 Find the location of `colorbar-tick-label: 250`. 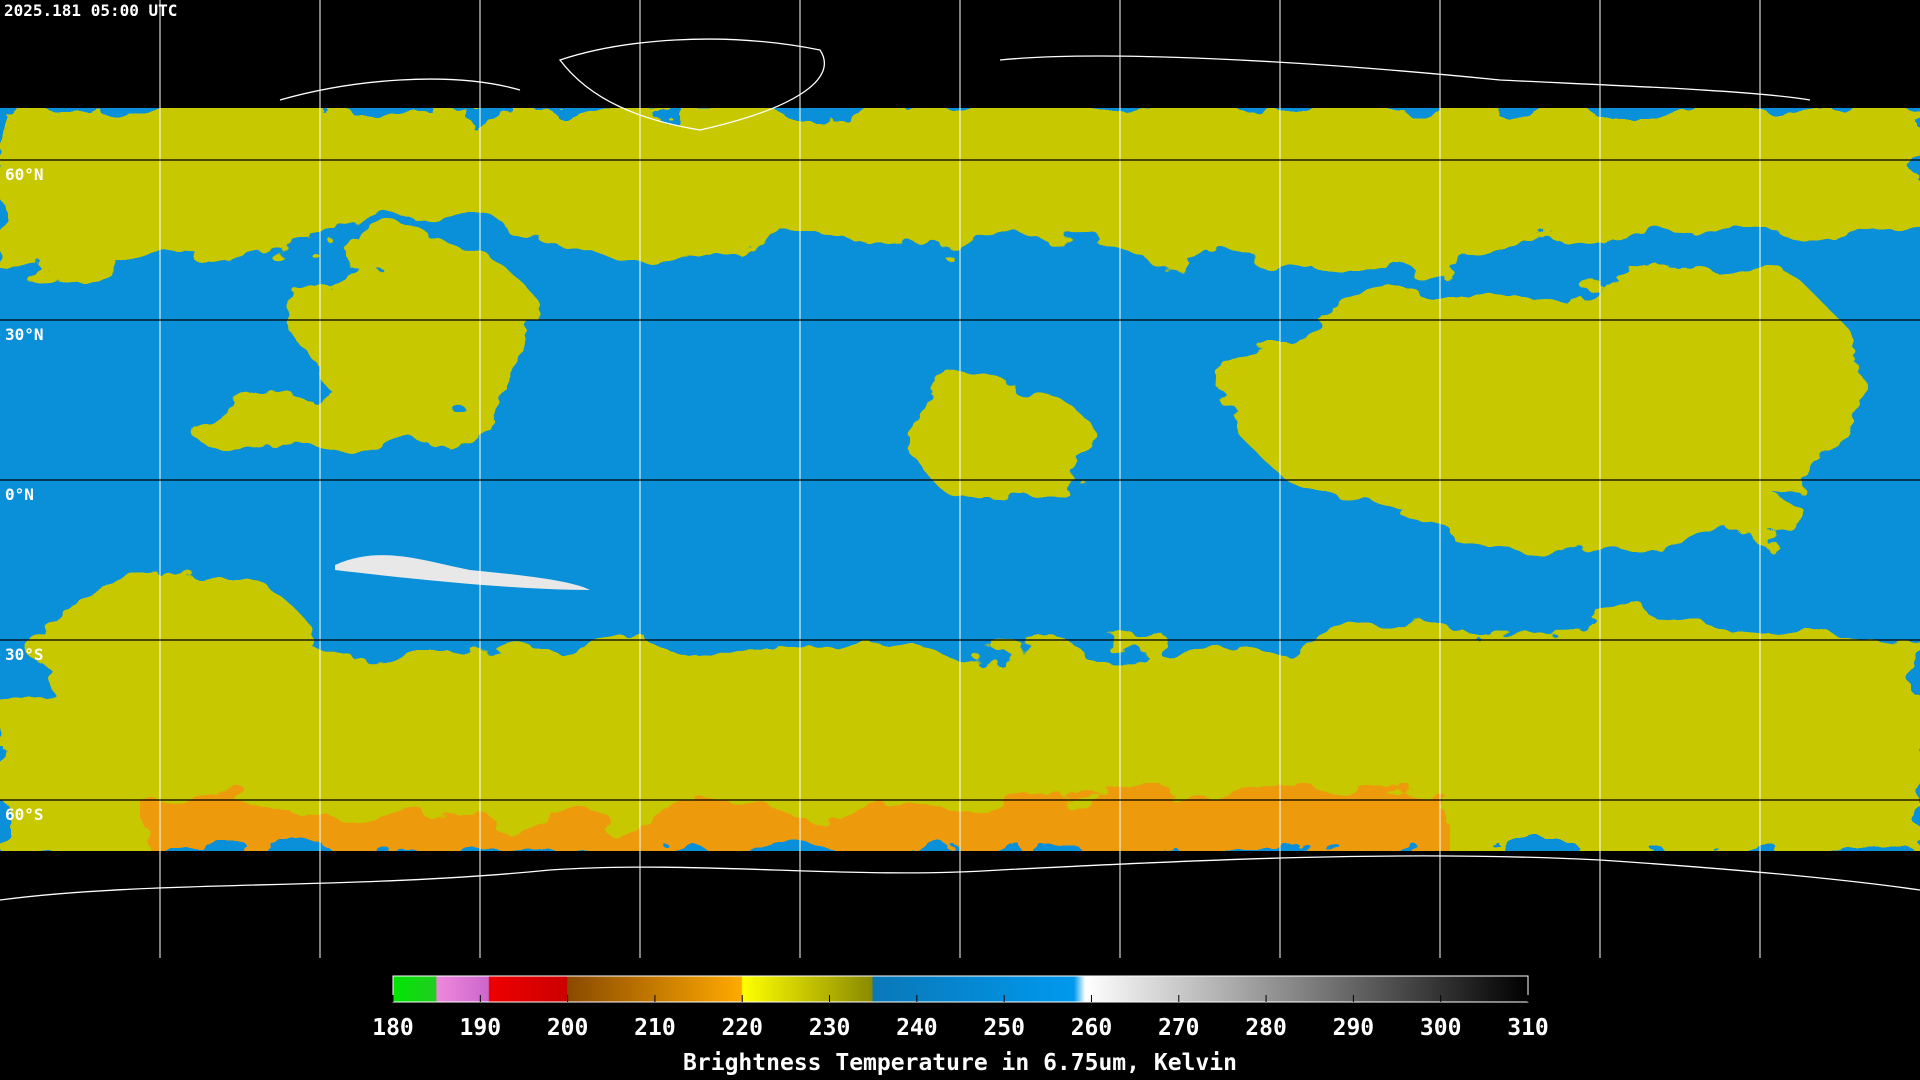

colorbar-tick-label: 250 is located at coordinates (1004, 1028).